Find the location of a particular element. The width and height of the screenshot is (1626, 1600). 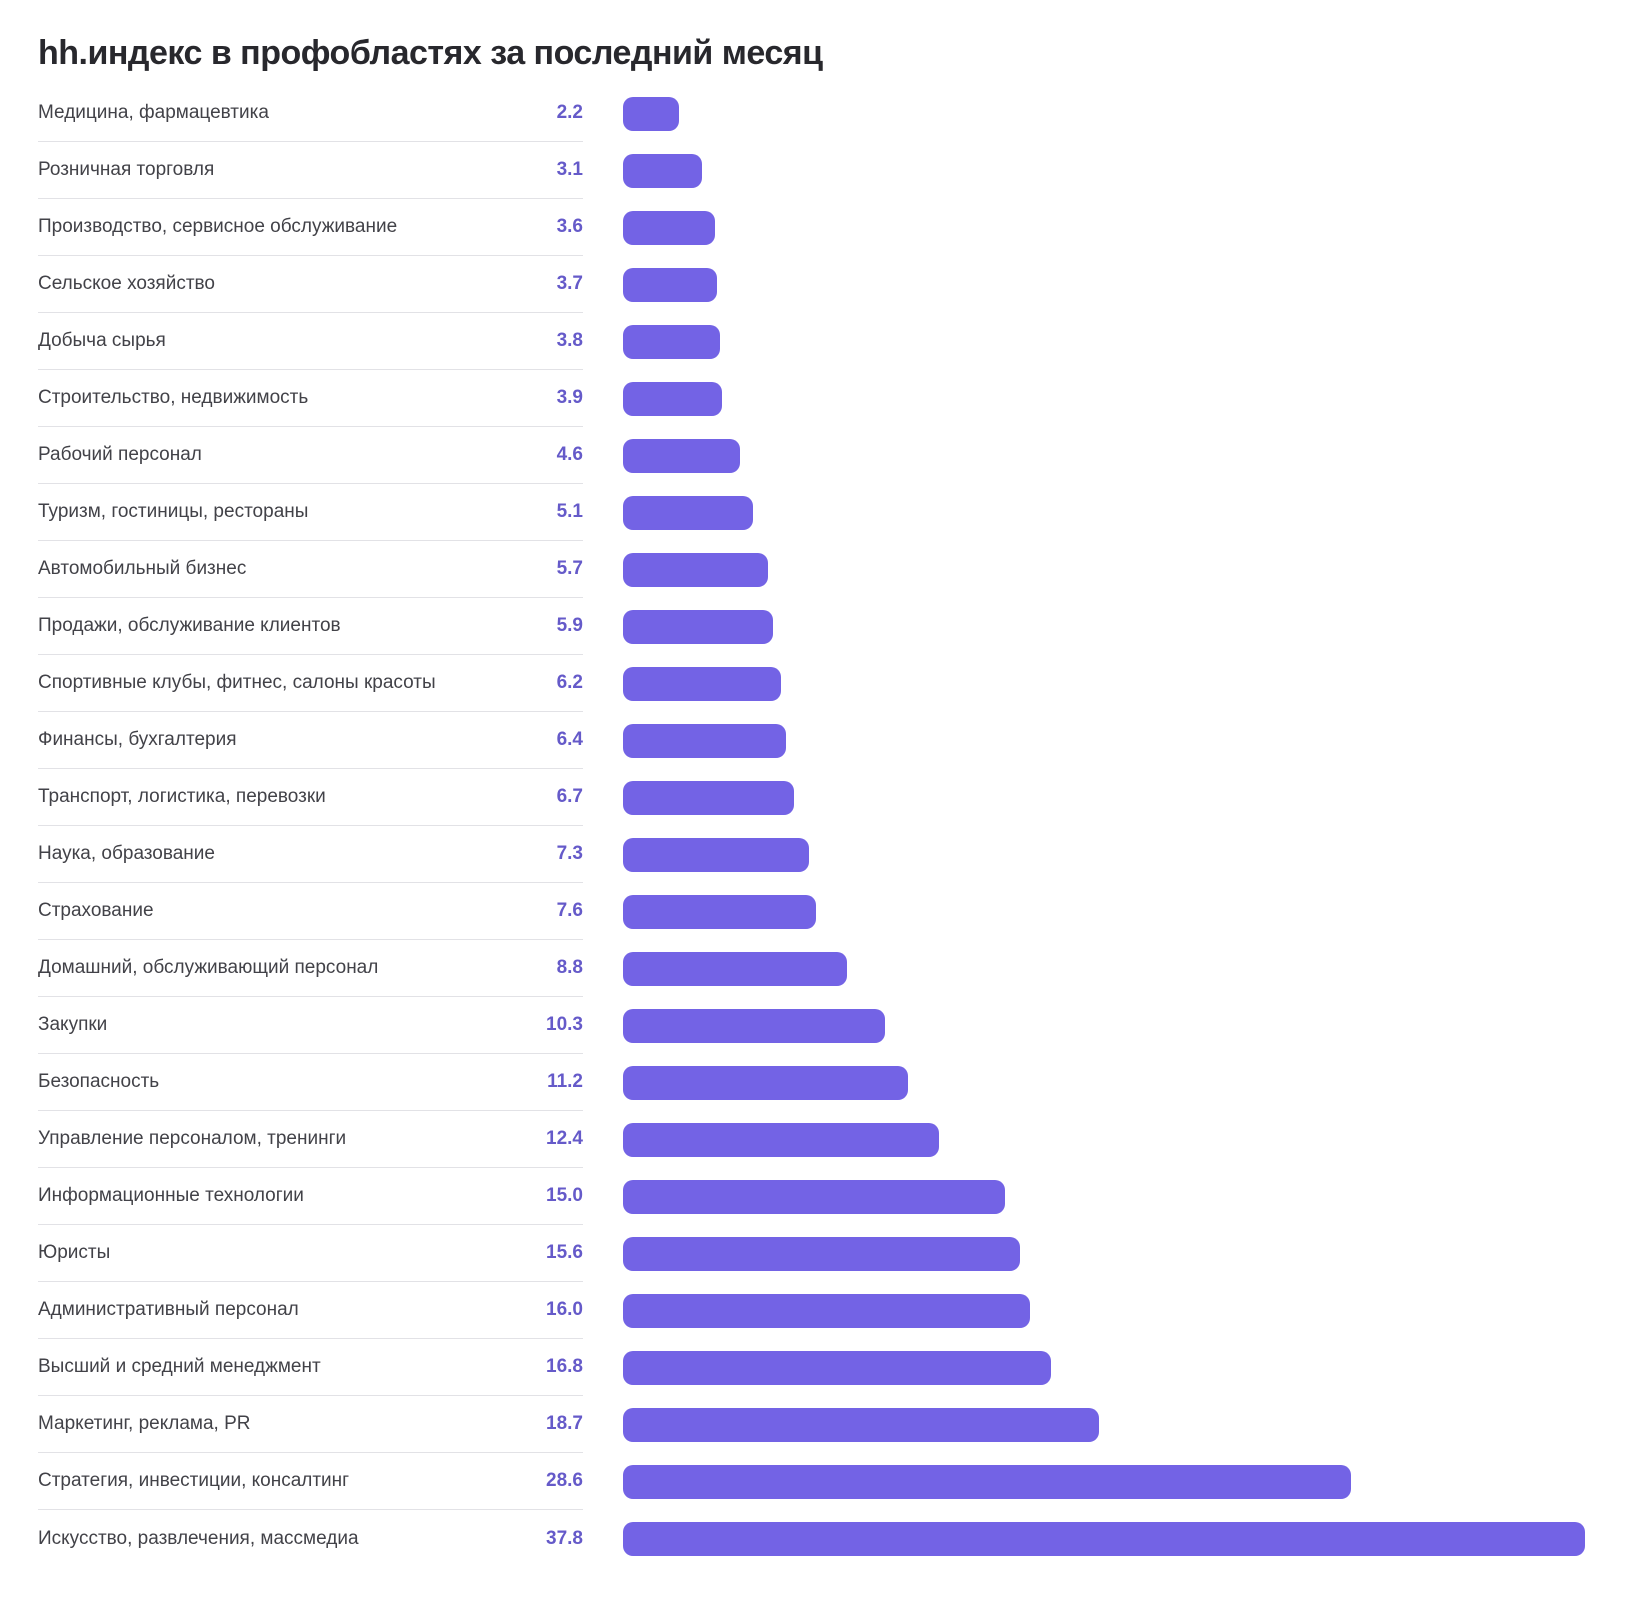

row-label-area: Производство, сервисное обслуживание 3.6 is located at coordinates (310, 227).